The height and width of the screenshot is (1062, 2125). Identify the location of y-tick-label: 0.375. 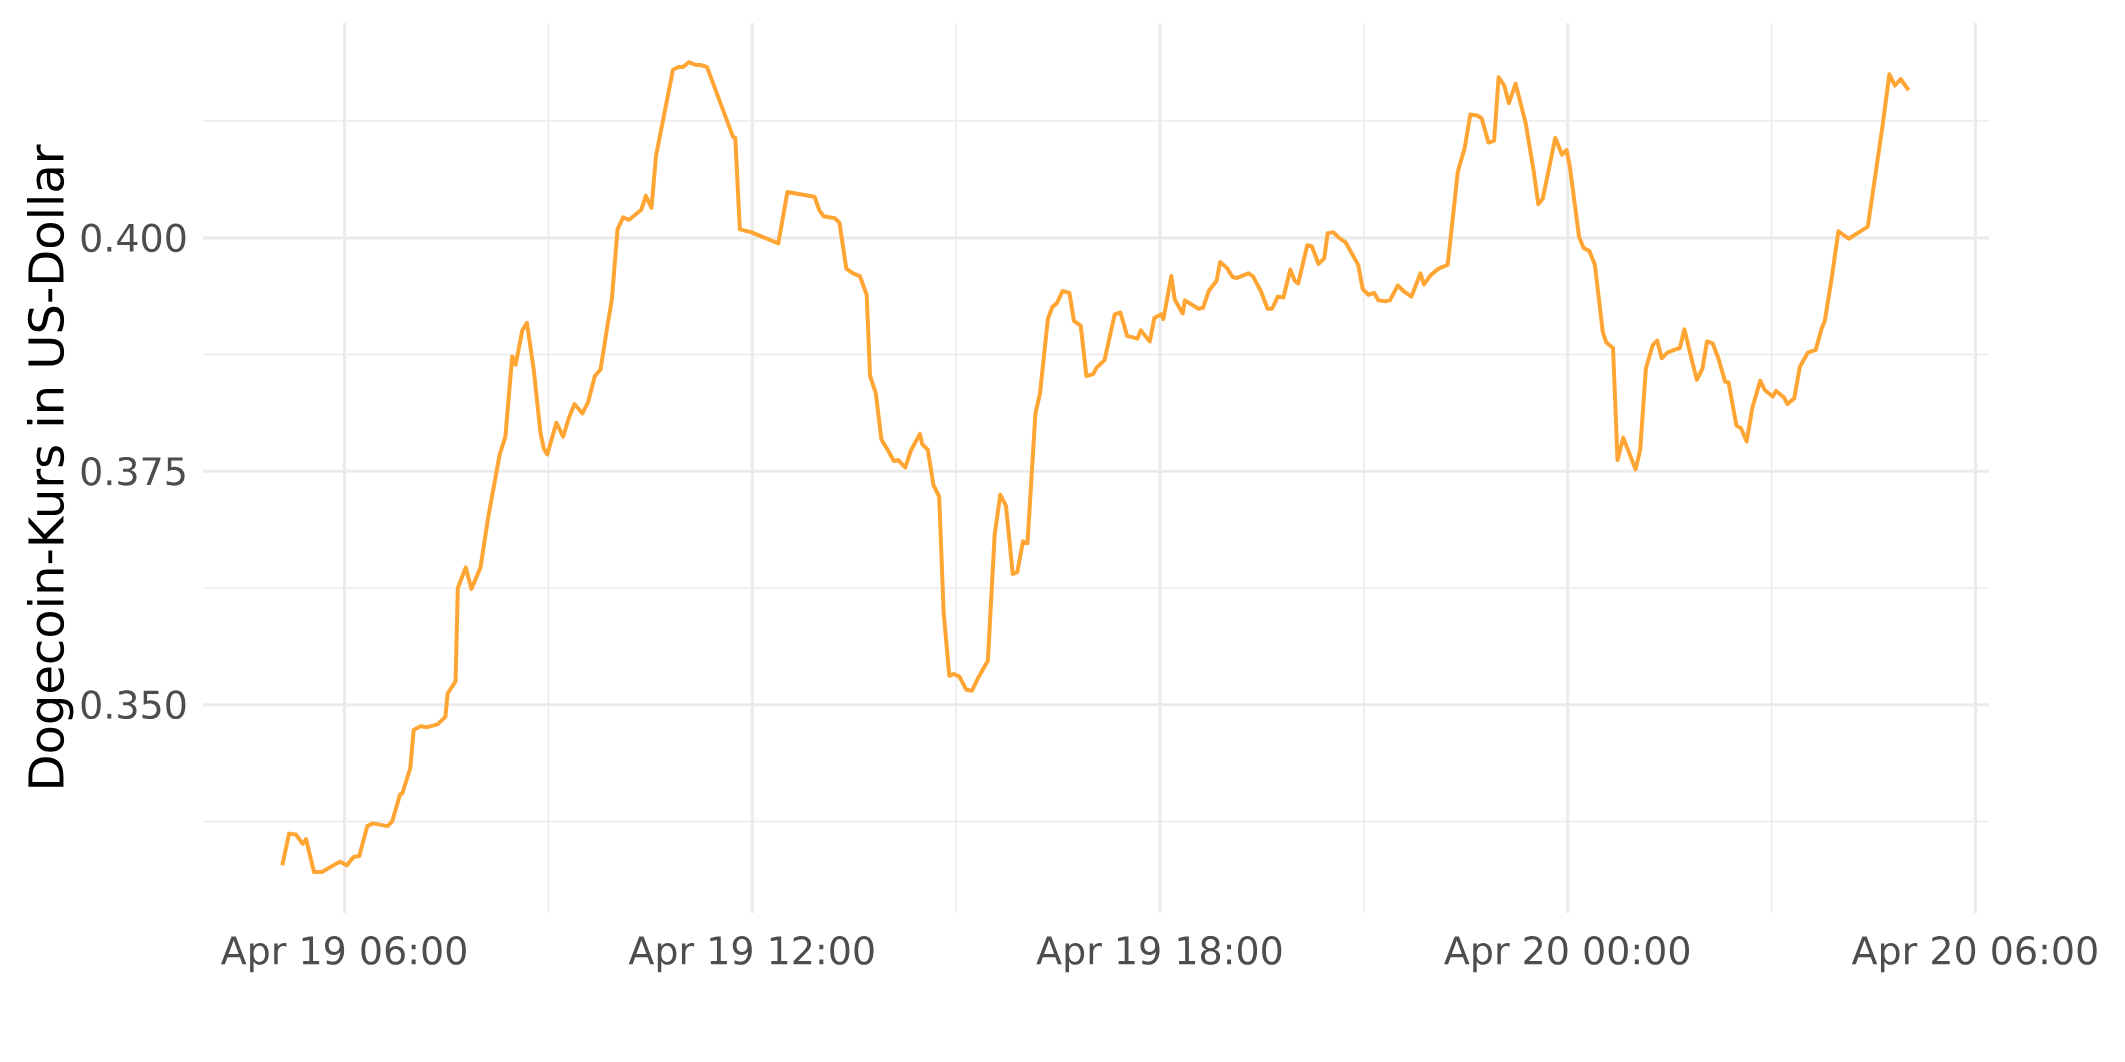
(133, 471).